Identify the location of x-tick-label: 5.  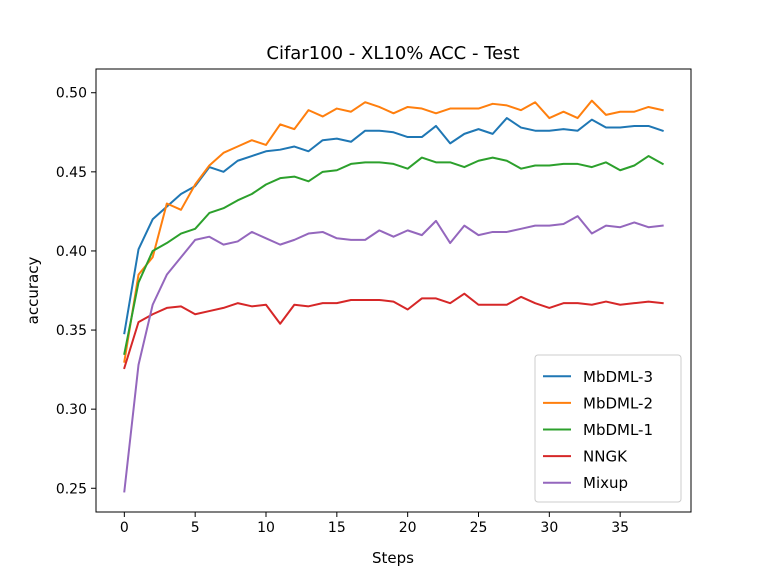
(195, 528).